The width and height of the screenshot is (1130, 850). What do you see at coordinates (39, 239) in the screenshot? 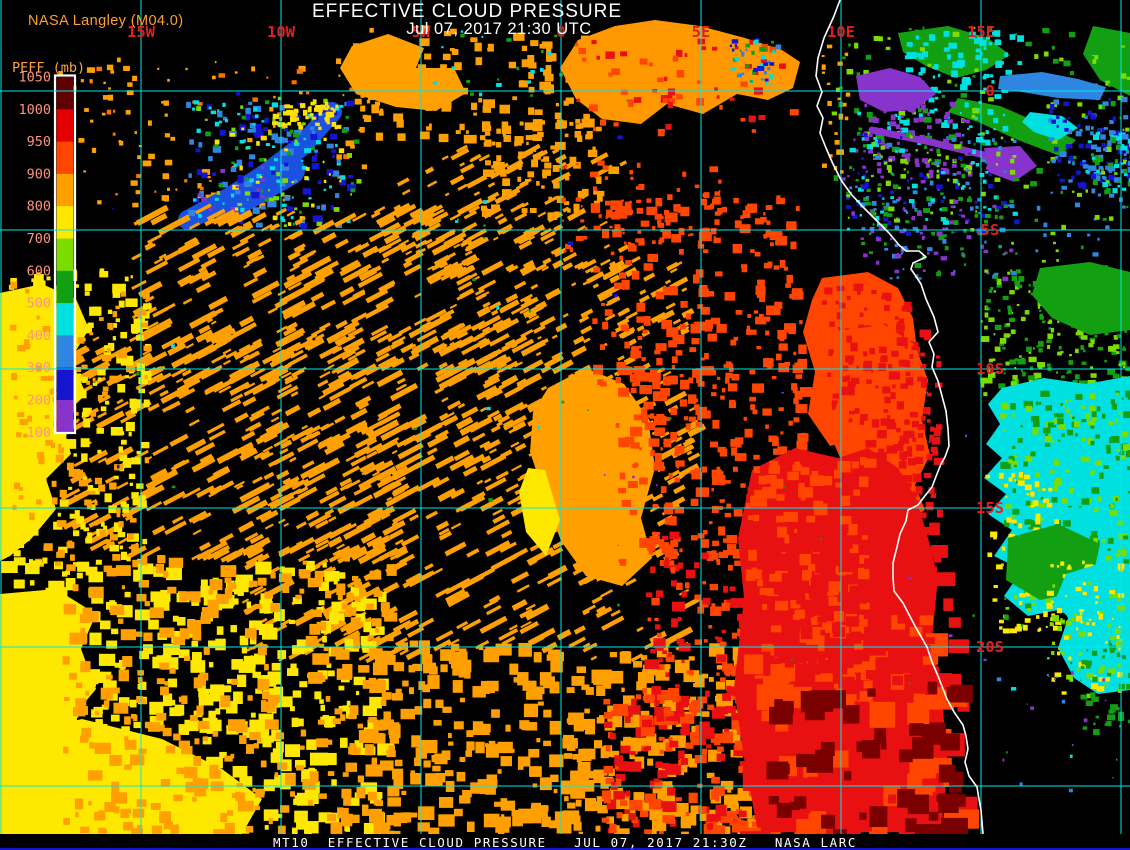
I see `legend-tick: 700` at bounding box center [39, 239].